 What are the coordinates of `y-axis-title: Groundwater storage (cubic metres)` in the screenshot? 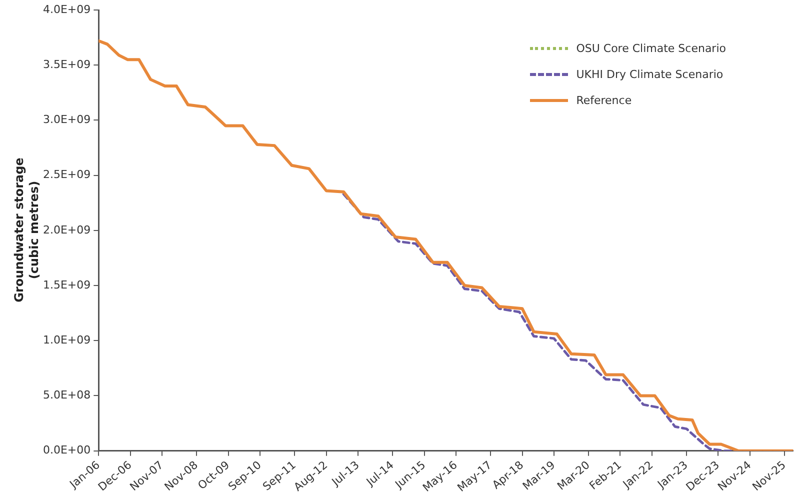 It's located at (27, 230).